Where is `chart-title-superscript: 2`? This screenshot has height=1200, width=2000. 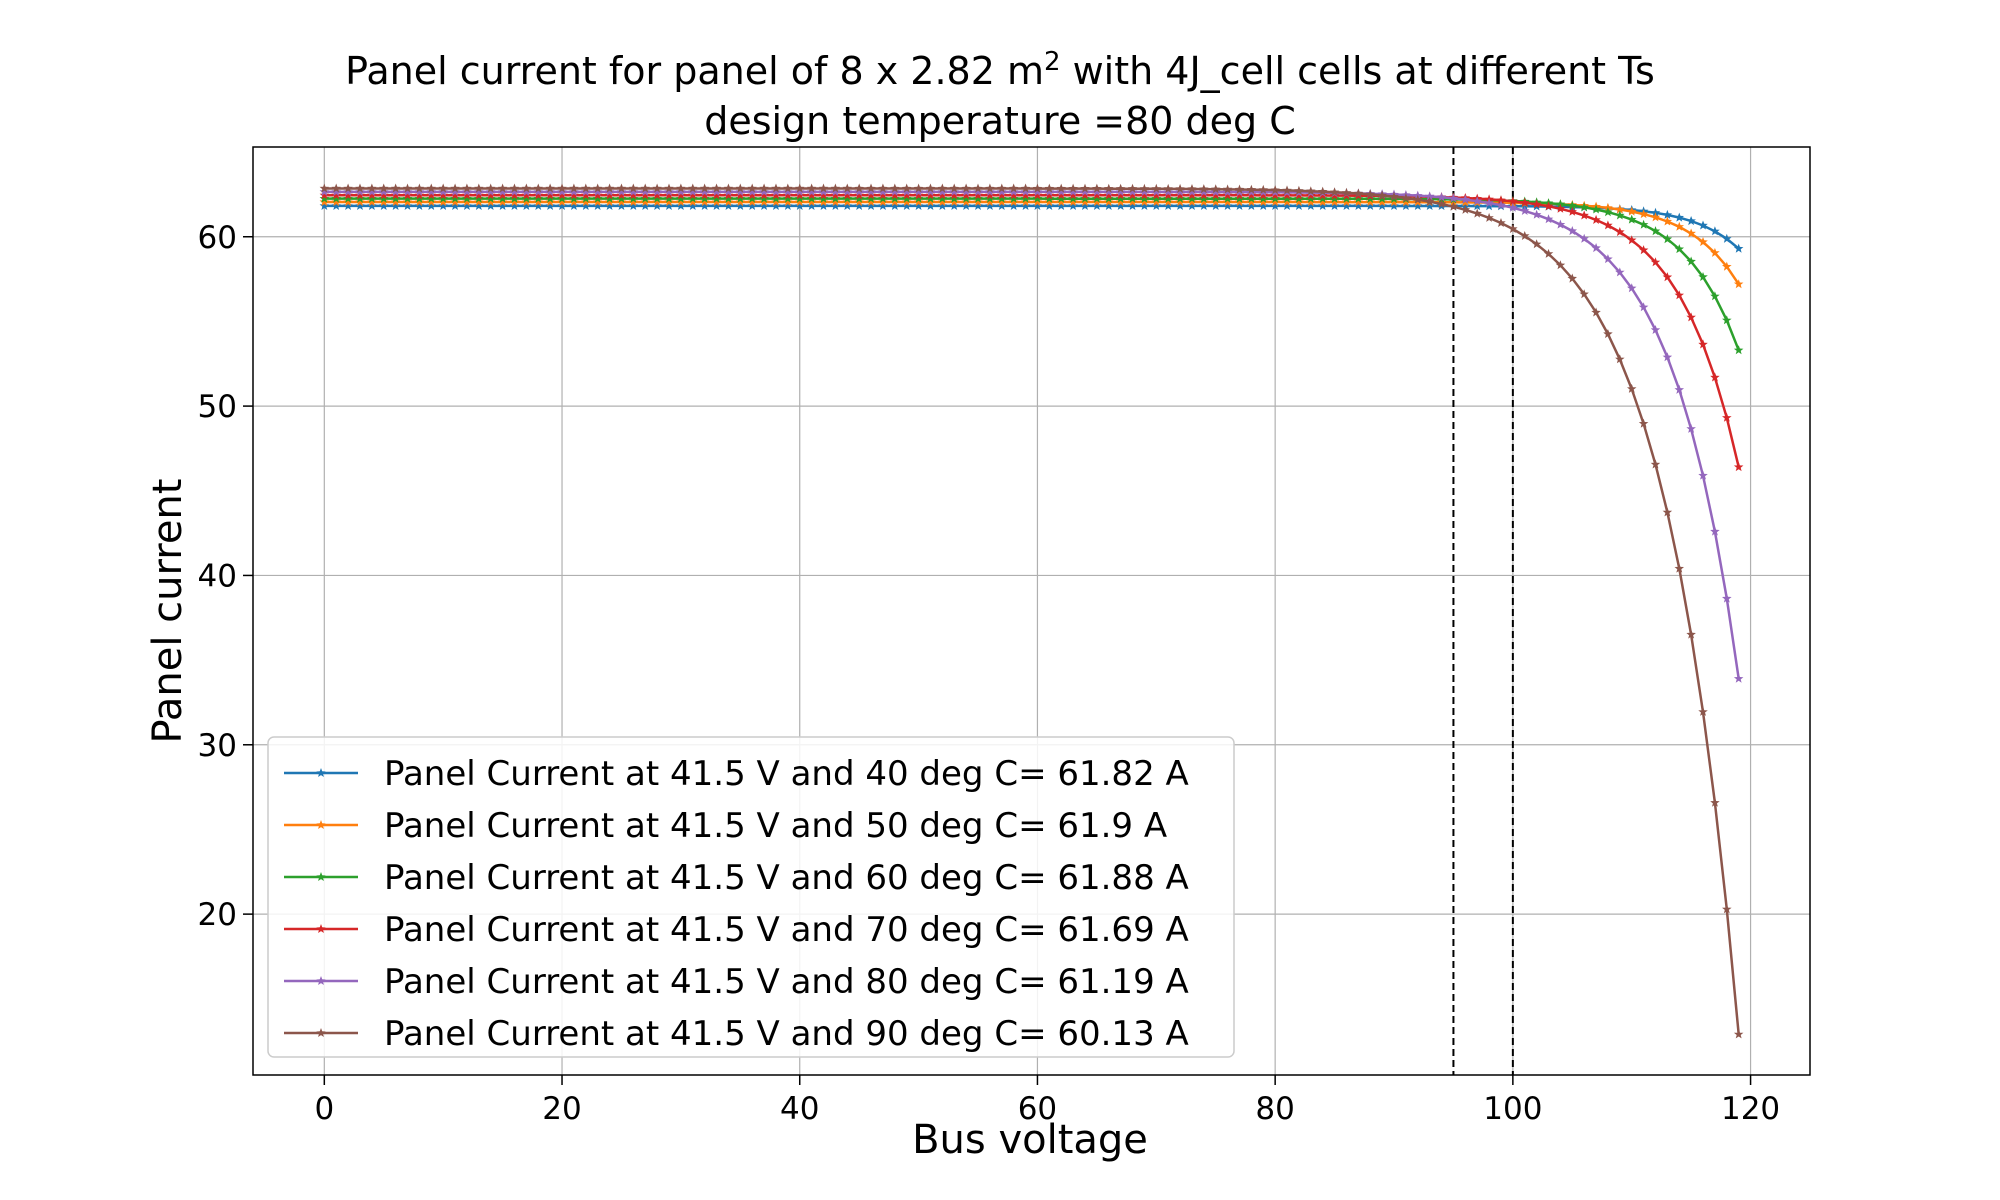 chart-title-superscript: 2 is located at coordinates (1052, 62).